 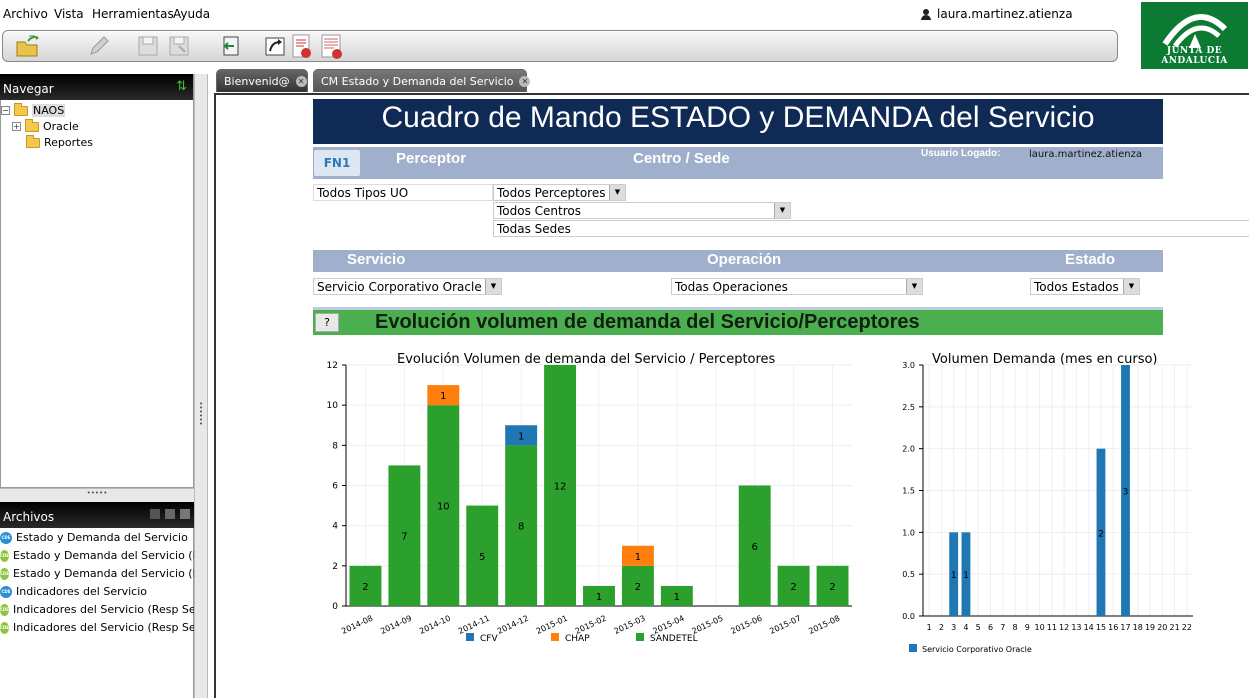 What do you see at coordinates (404, 537) in the screenshot?
I see `bar-value-label: 7` at bounding box center [404, 537].